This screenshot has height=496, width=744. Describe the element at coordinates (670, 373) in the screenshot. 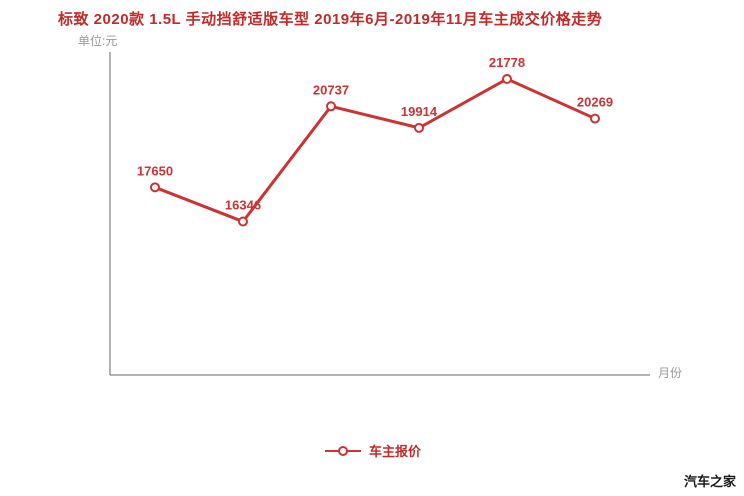

I see `x-axis-label: 月份` at that location.